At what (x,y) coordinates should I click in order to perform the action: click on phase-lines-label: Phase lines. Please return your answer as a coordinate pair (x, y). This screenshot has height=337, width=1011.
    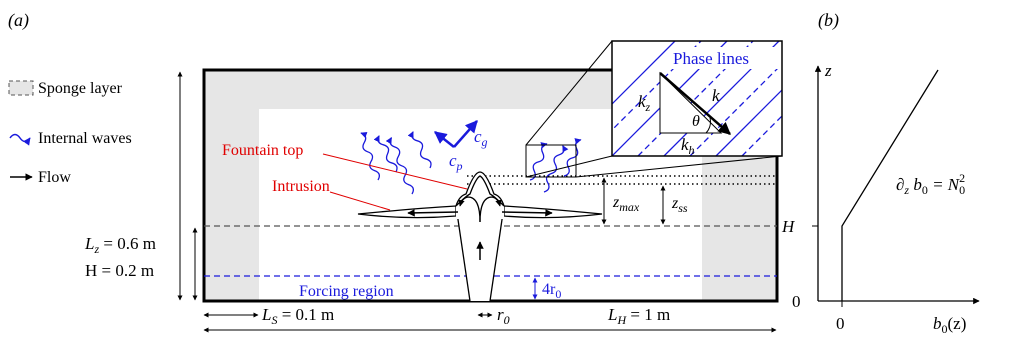
    Looking at the image, I should click on (711, 58).